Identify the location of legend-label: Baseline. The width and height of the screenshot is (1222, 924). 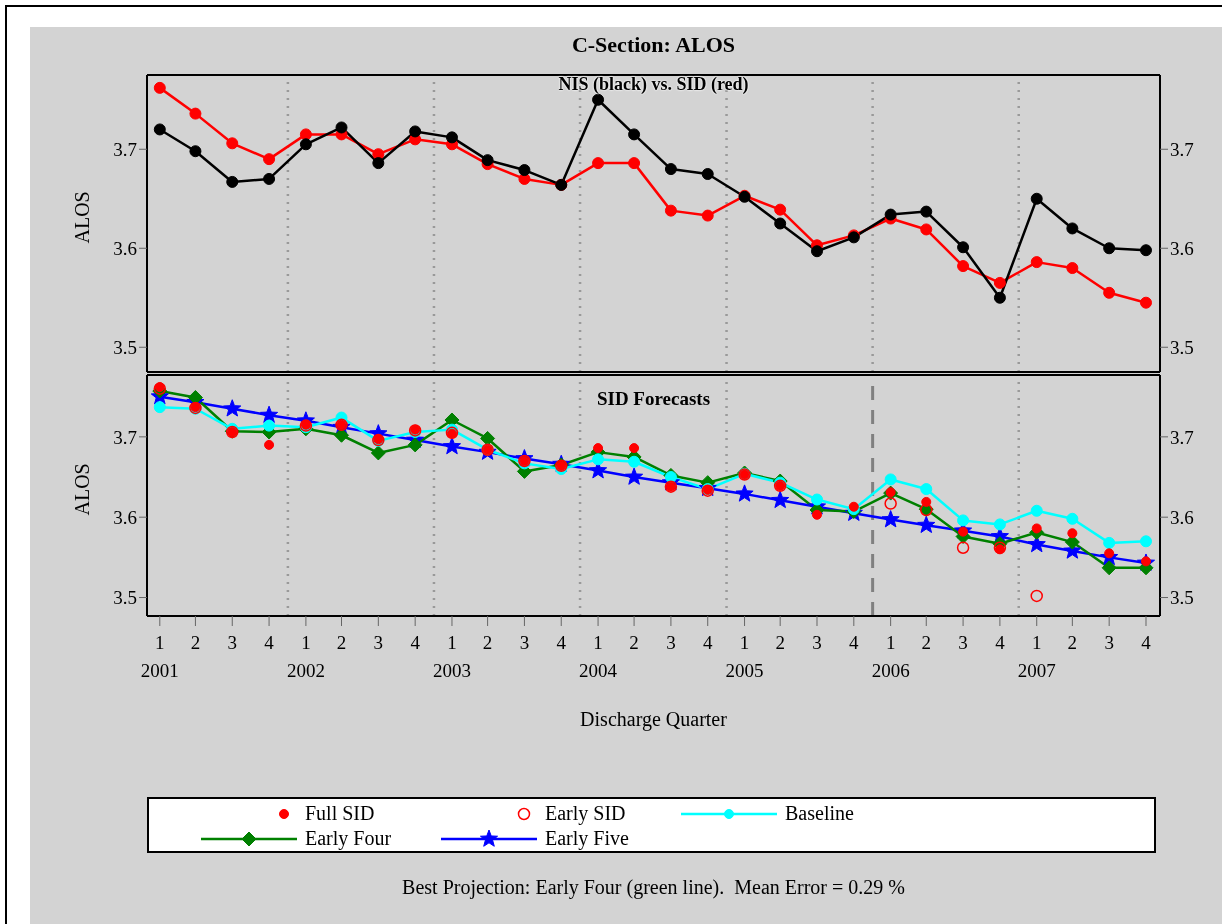
(819, 813).